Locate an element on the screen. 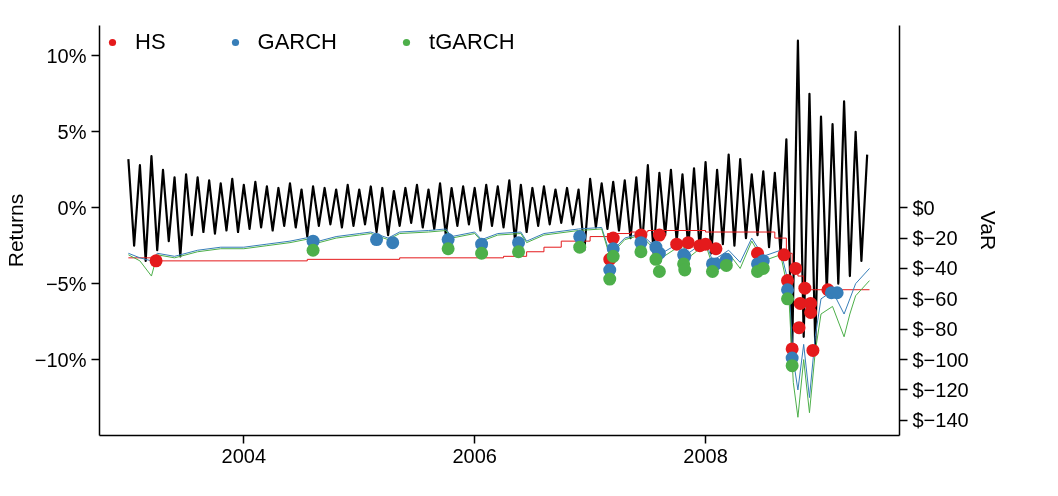 The image size is (1058, 496). legend-label: tGARCH is located at coordinates (472, 42).